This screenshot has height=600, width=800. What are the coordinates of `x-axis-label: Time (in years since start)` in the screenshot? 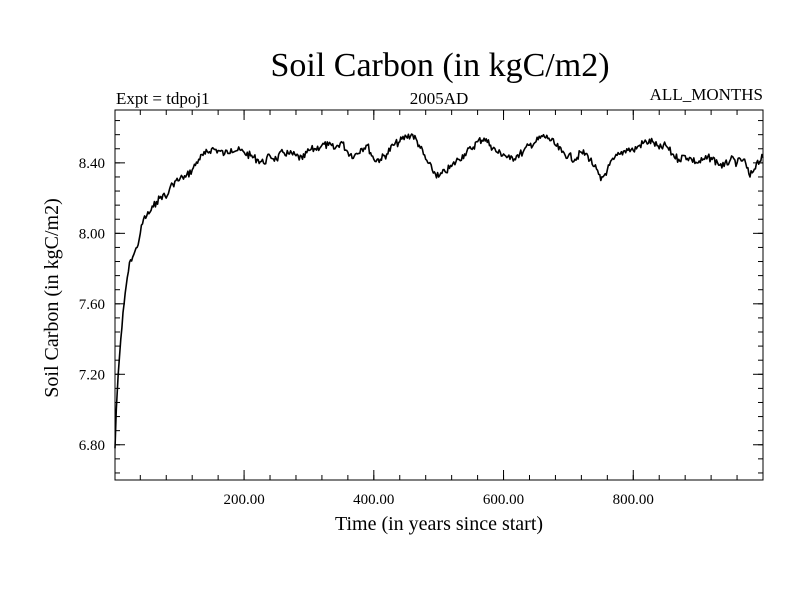 It's located at (439, 524).